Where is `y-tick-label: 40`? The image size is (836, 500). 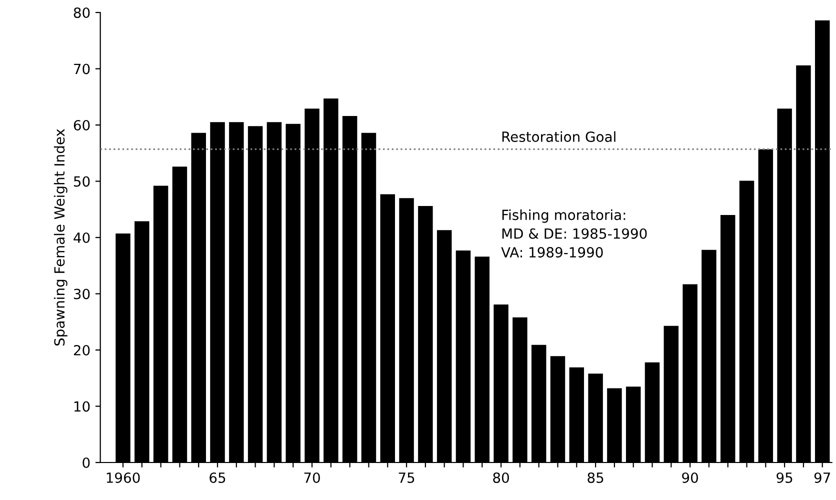 y-tick-label: 40 is located at coordinates (82, 237).